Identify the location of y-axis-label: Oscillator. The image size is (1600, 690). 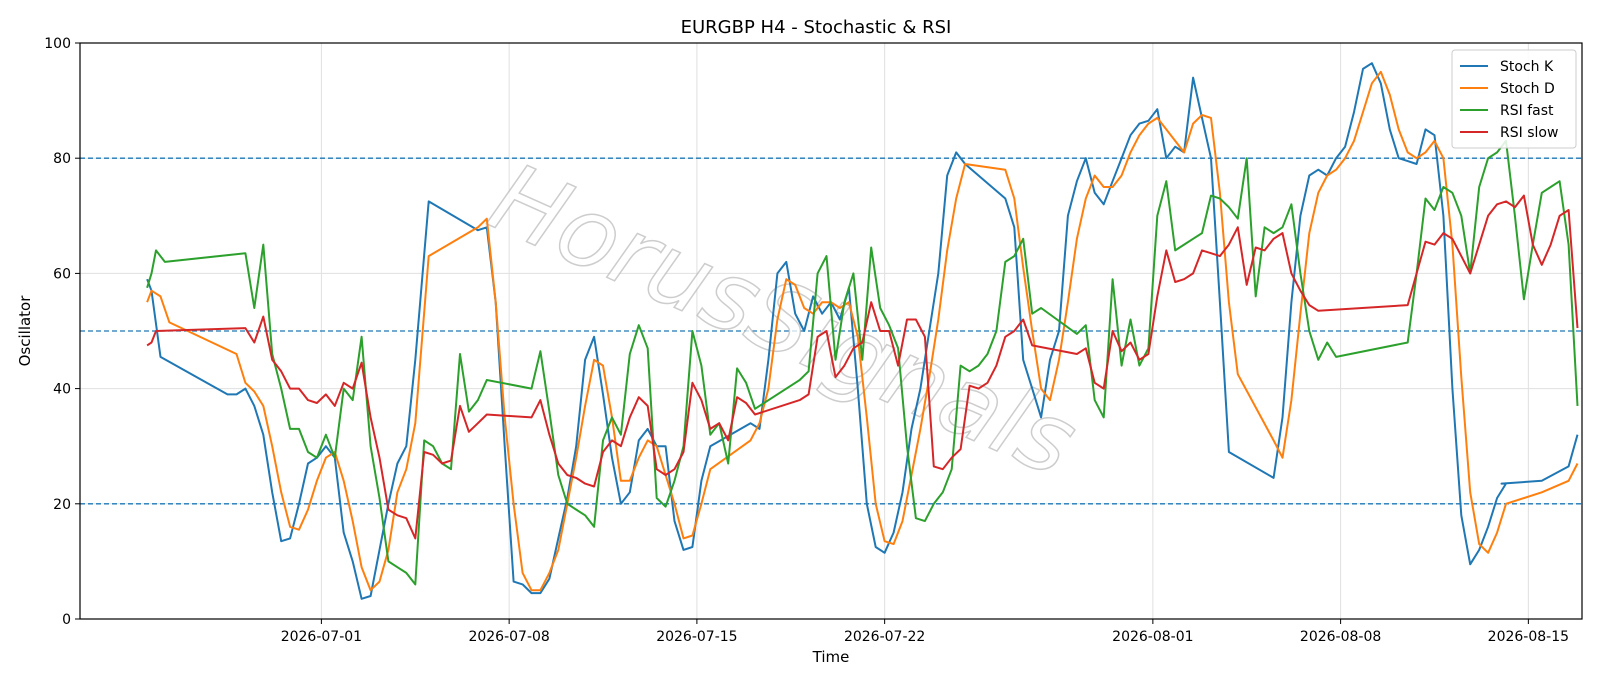
(25, 331).